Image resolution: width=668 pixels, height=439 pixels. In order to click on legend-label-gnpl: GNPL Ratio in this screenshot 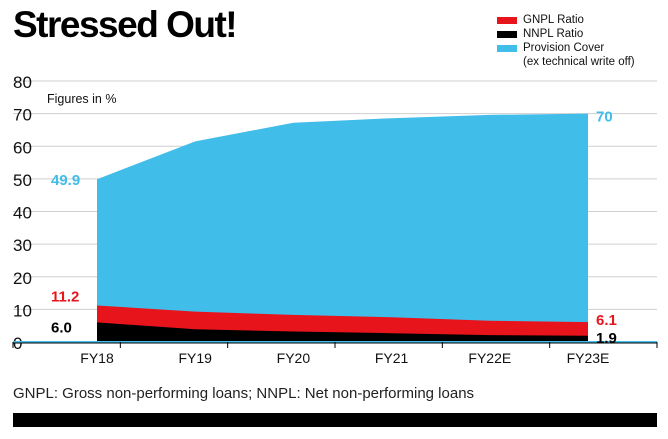, I will do `click(553, 20)`.